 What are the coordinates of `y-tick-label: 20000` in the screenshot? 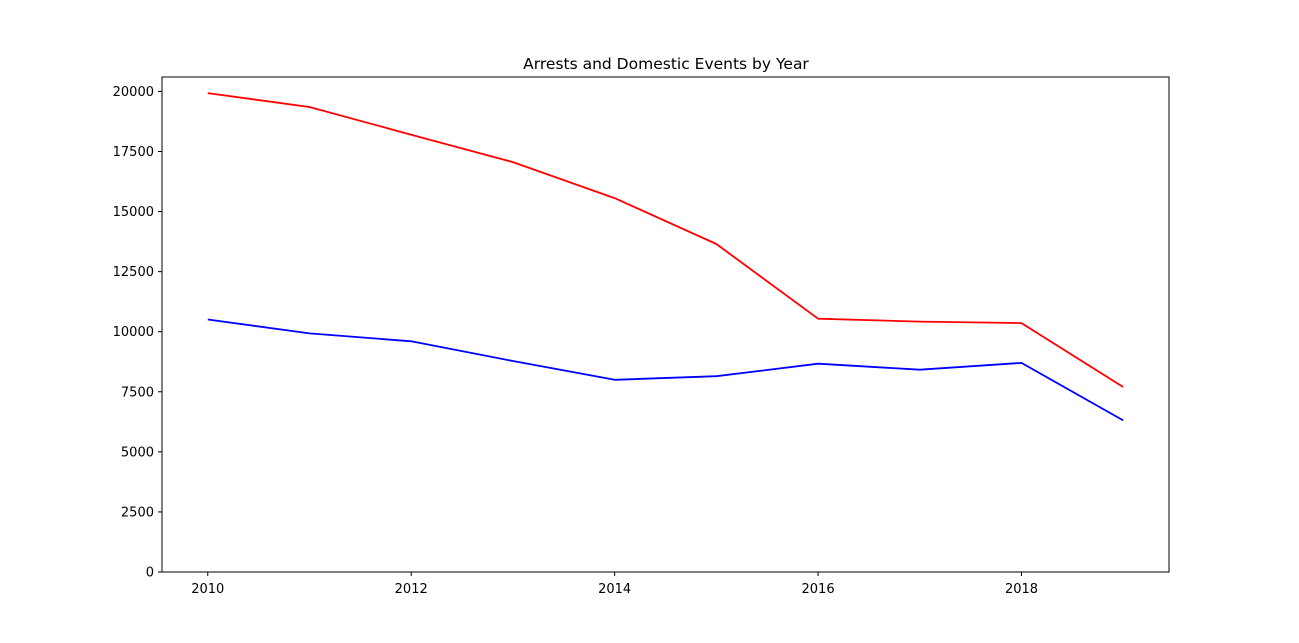 It's located at (133, 92).